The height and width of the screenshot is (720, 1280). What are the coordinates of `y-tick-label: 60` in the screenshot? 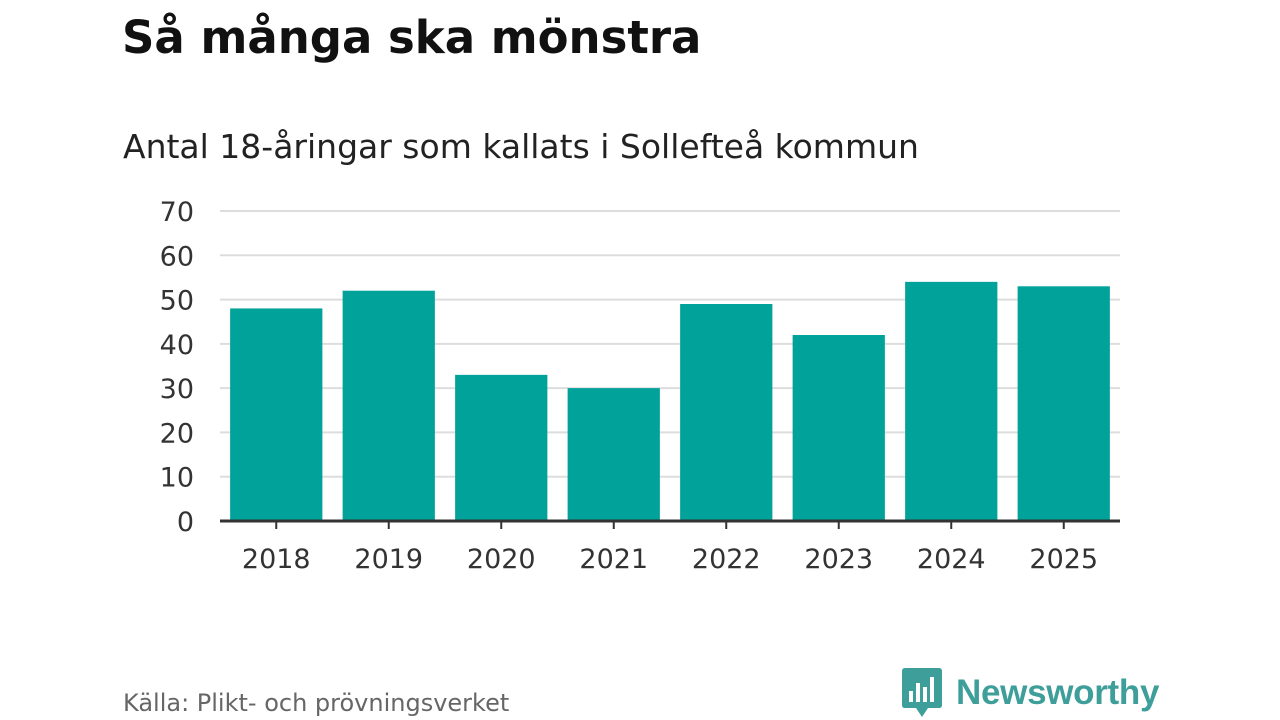 It's located at (177, 256).